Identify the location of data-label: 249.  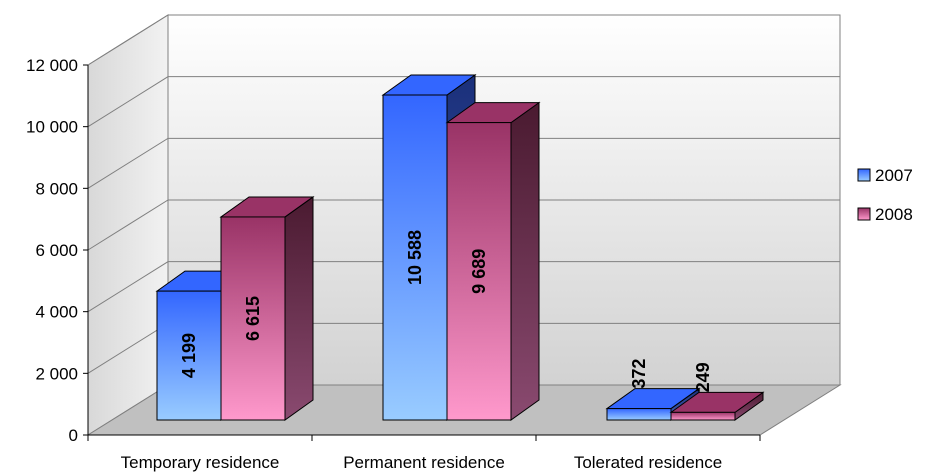
(703, 377).